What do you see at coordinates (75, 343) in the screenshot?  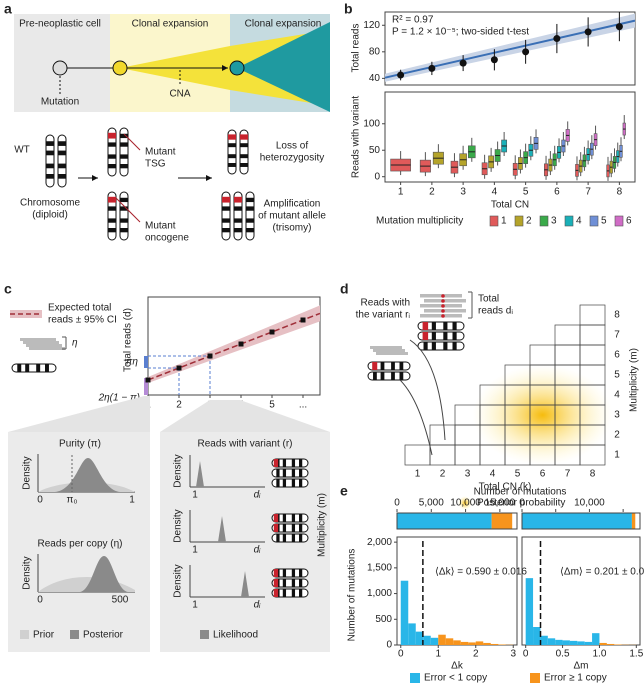 I see `label: η` at bounding box center [75, 343].